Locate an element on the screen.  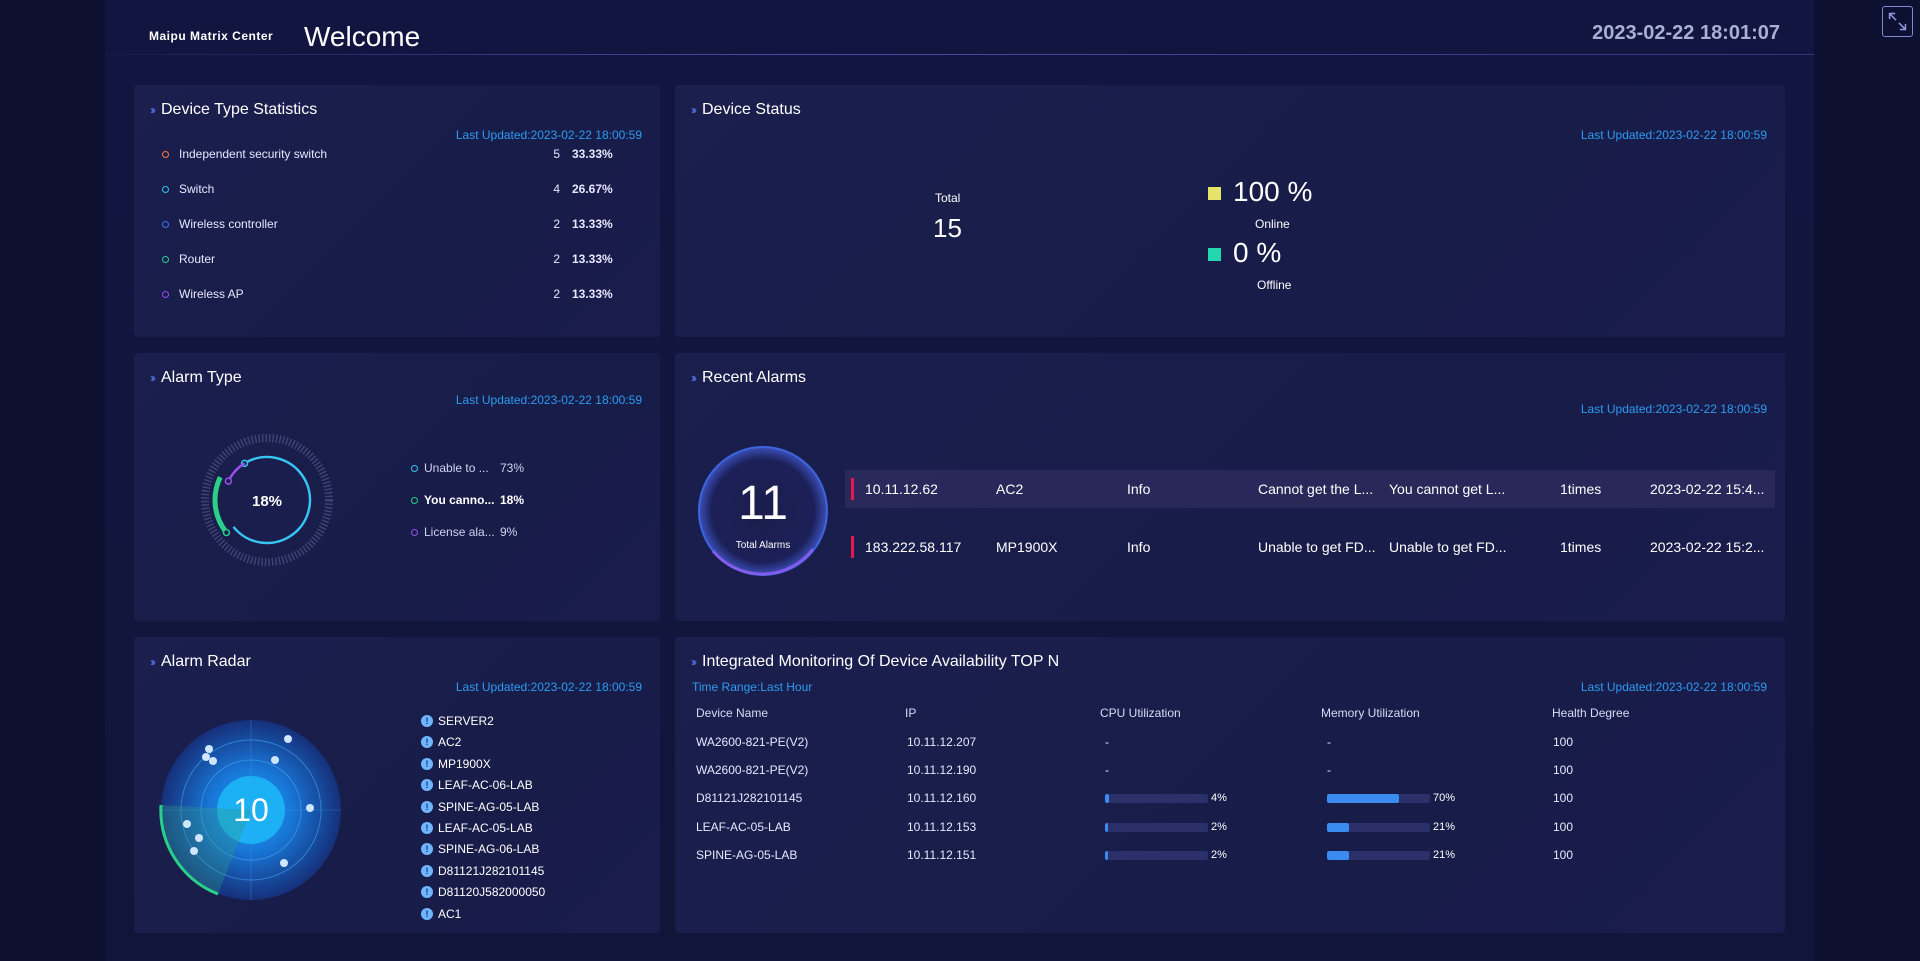
offline-label: Offline is located at coordinates (1274, 285).